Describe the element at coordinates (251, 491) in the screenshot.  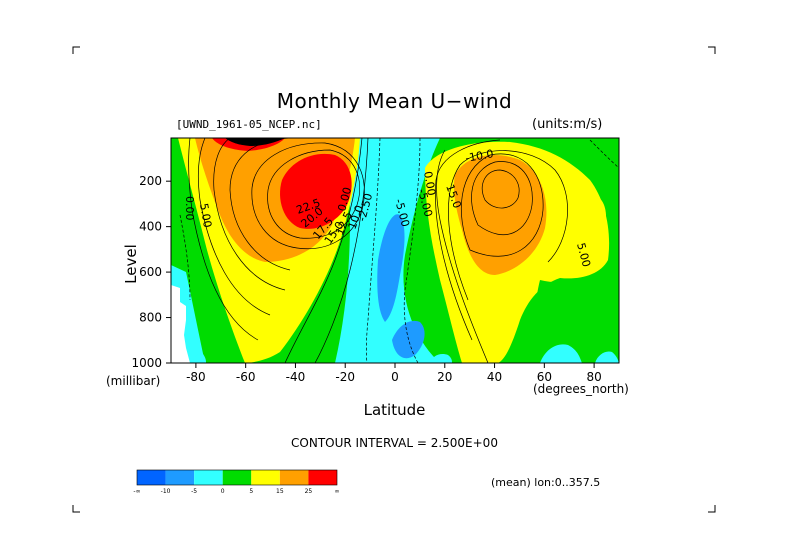
I see `colorbar-label: 5` at that location.